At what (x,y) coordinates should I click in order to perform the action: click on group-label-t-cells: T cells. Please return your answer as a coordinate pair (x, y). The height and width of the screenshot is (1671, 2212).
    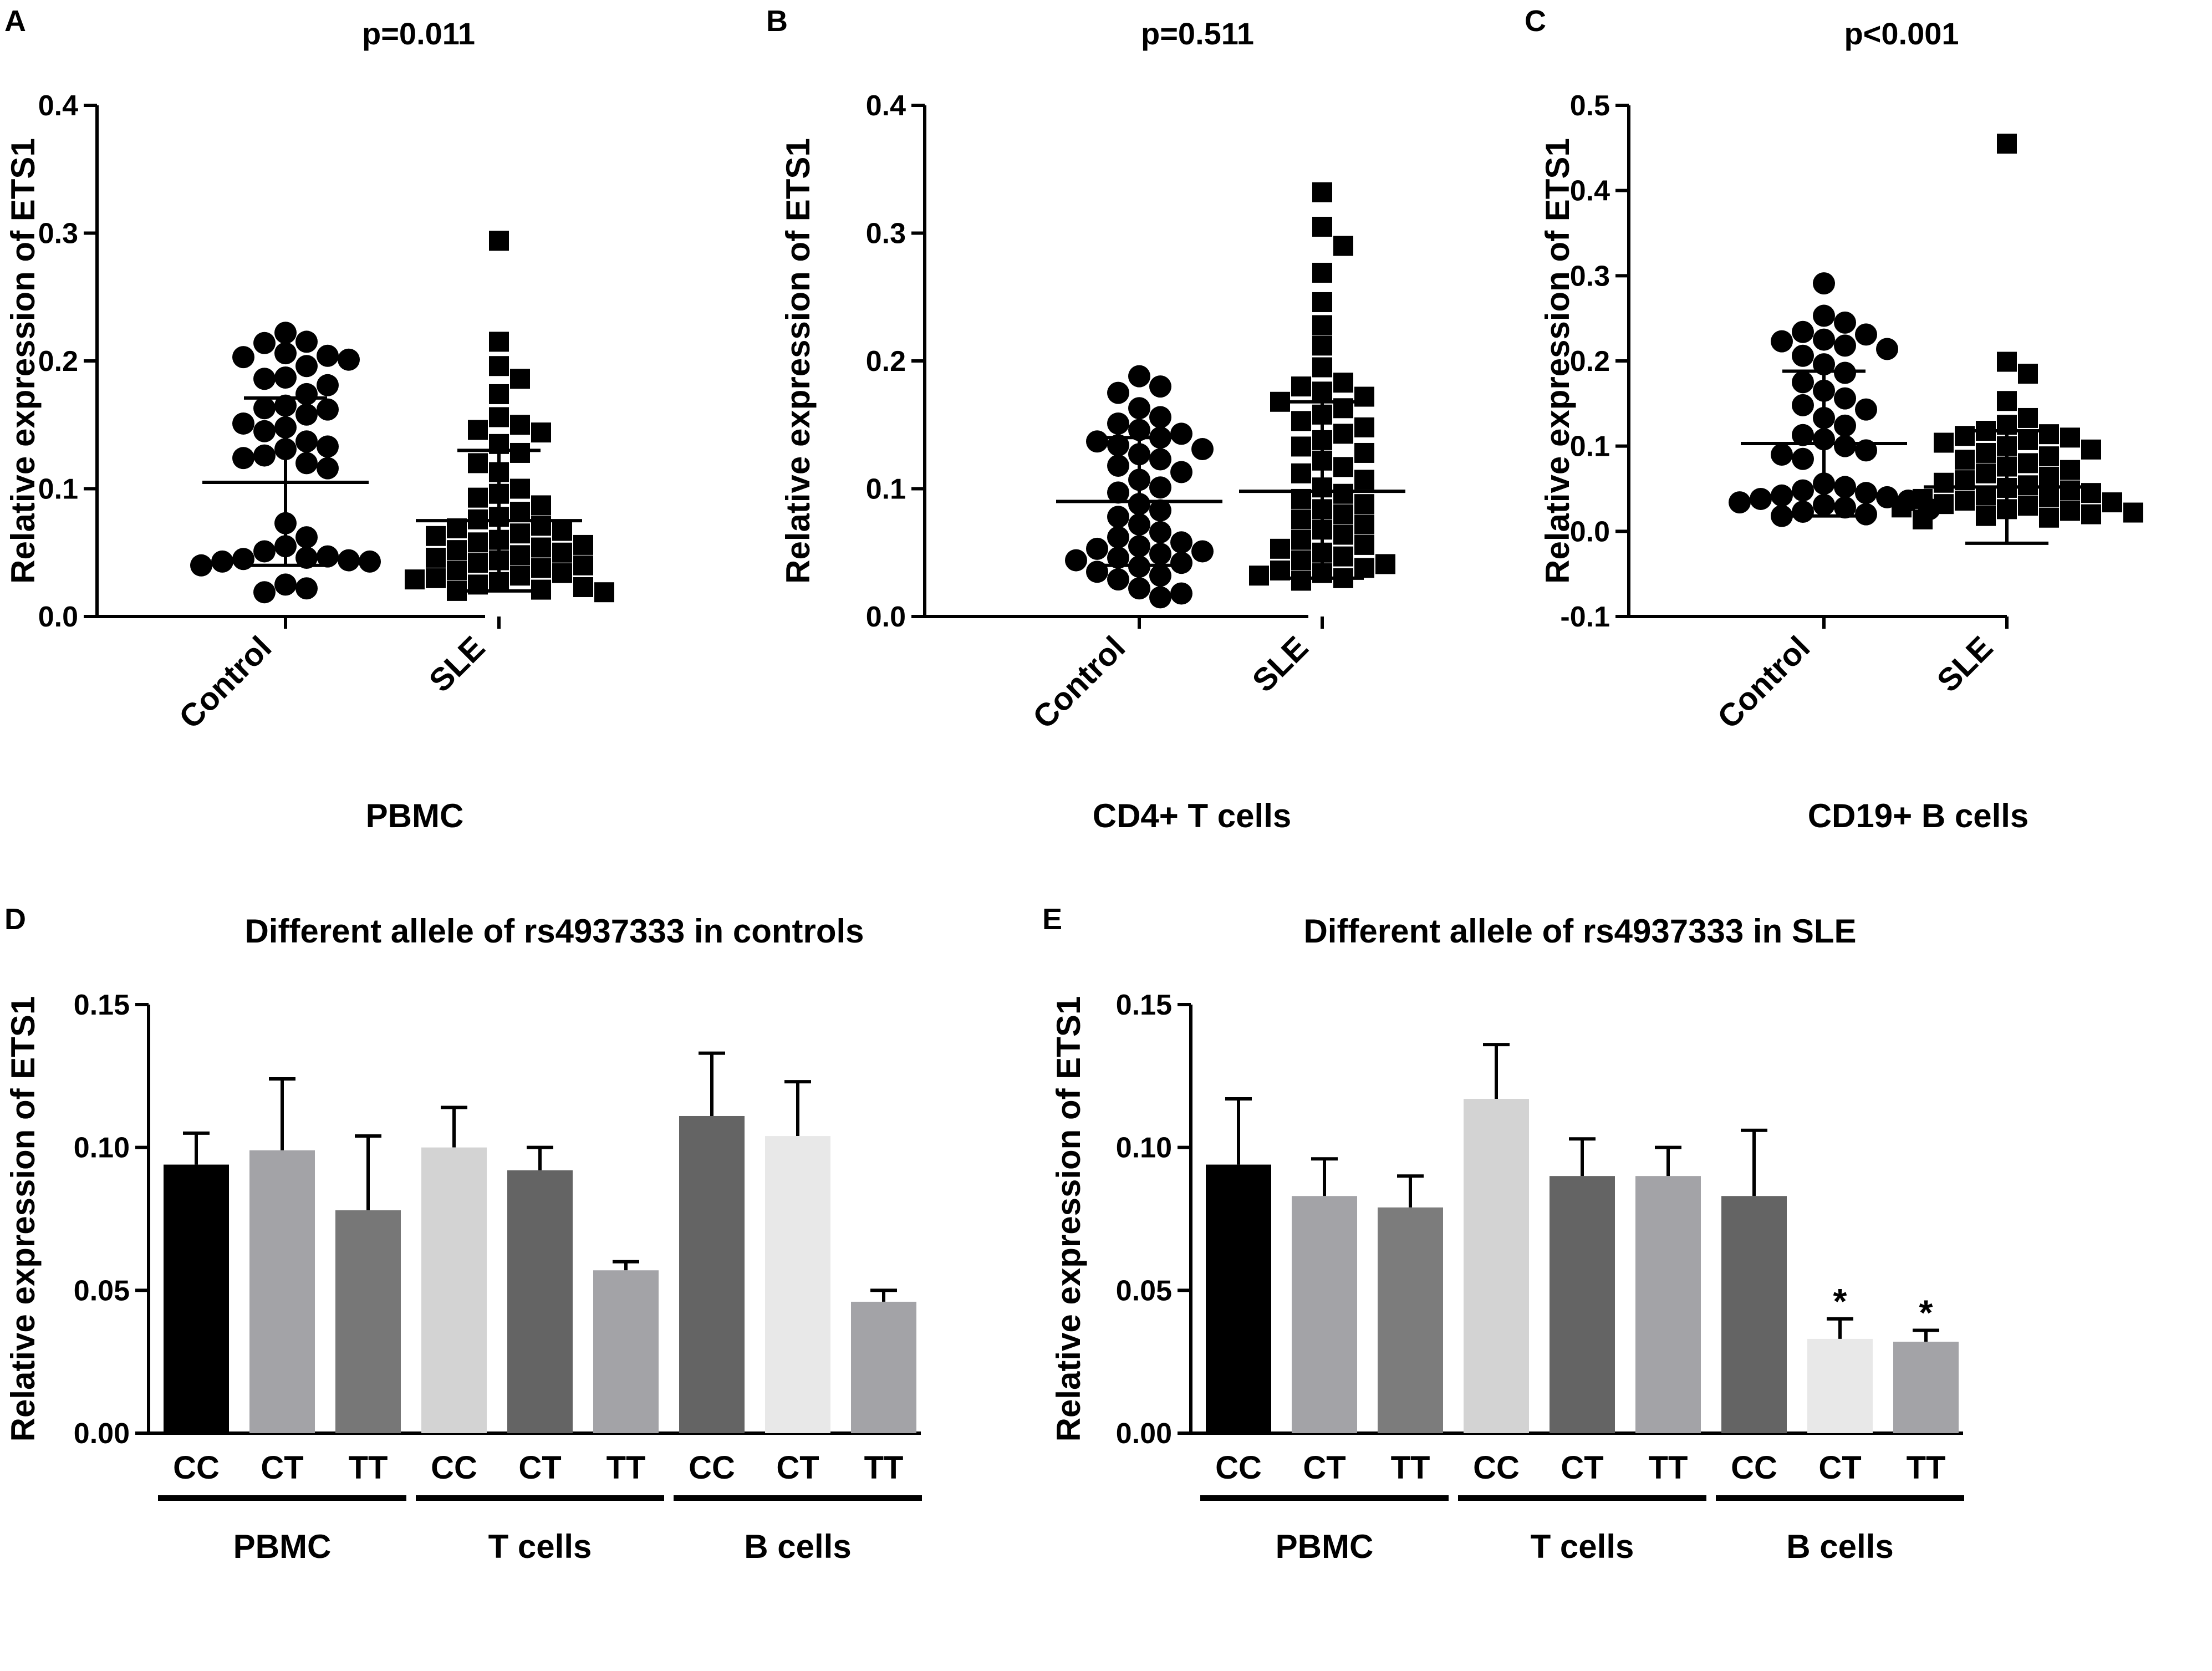
    Looking at the image, I should click on (1582, 1546).